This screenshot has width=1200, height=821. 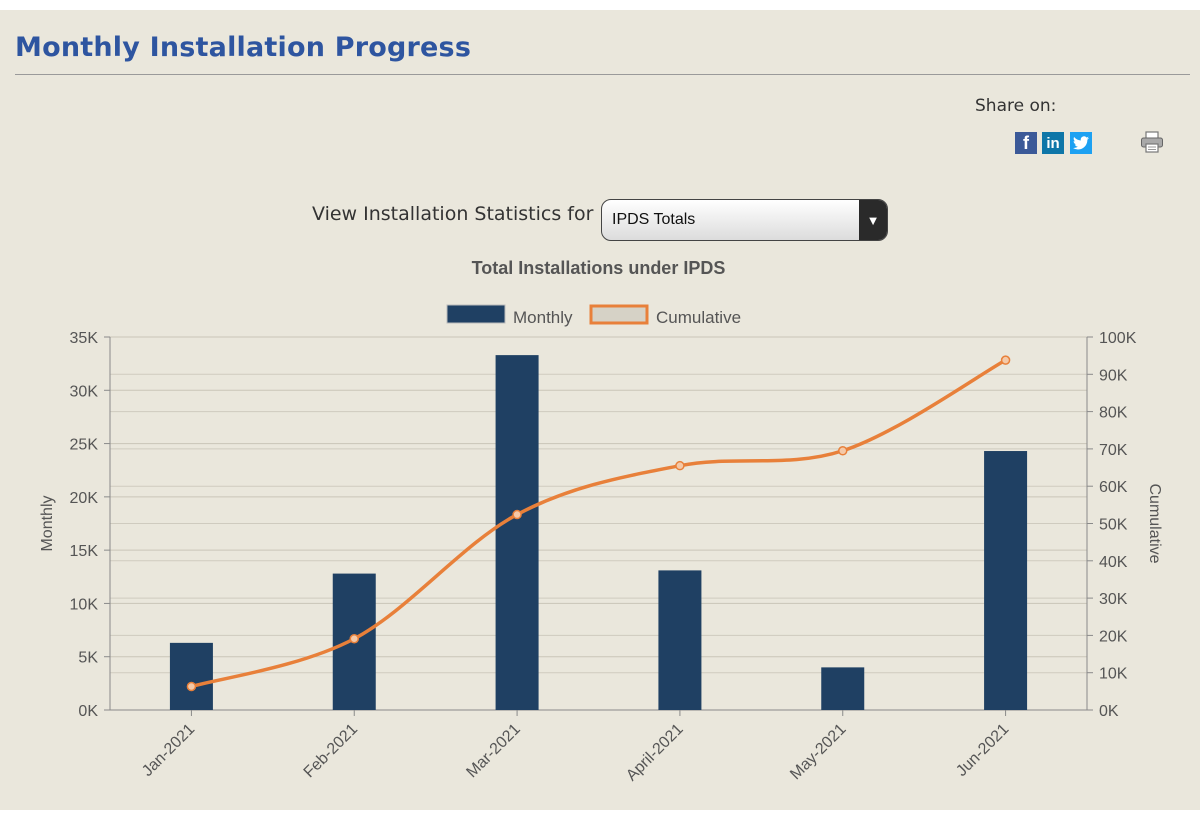 What do you see at coordinates (698, 317) in the screenshot?
I see `legend-label-cumulative: Cumulative` at bounding box center [698, 317].